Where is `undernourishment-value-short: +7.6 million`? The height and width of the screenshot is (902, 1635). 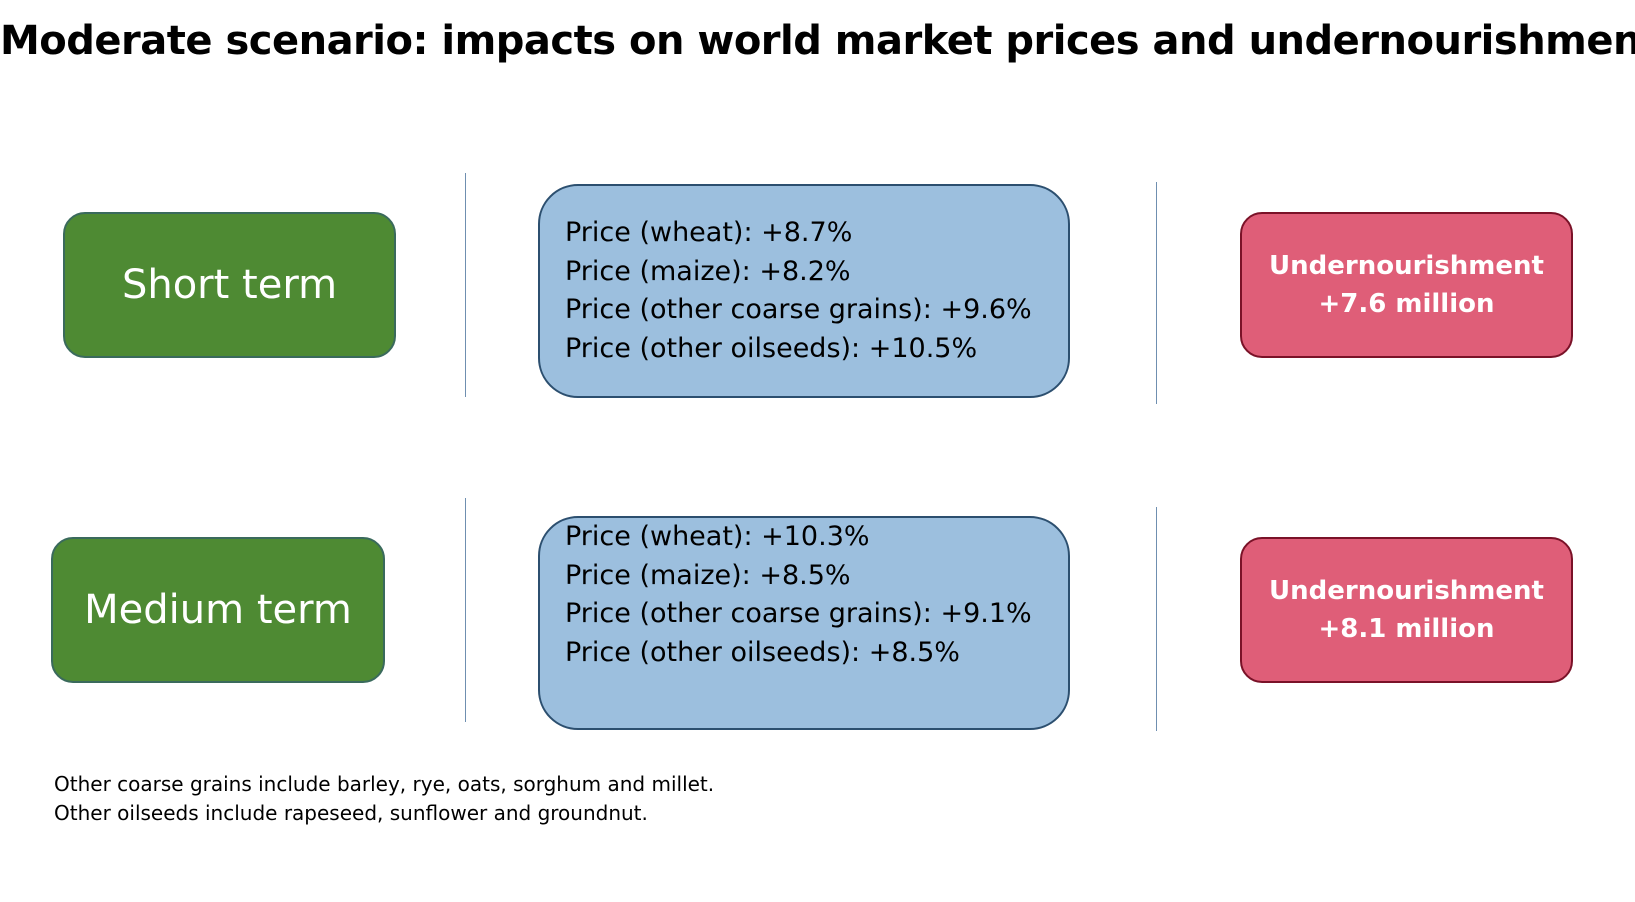
undernourishment-value-short: +7.6 million is located at coordinates (1406, 304).